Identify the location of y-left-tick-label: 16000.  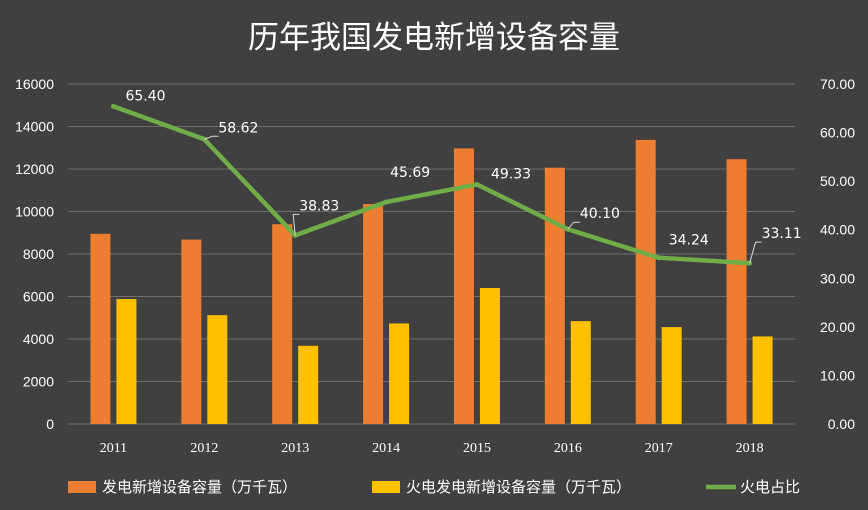
(34, 84).